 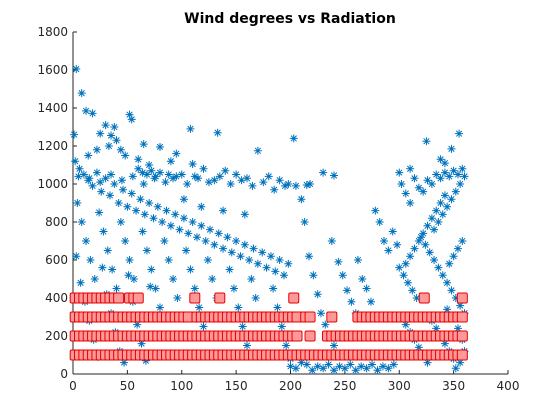 What do you see at coordinates (52, 184) in the screenshot?
I see `y-tick-label: 1000` at bounding box center [52, 184].